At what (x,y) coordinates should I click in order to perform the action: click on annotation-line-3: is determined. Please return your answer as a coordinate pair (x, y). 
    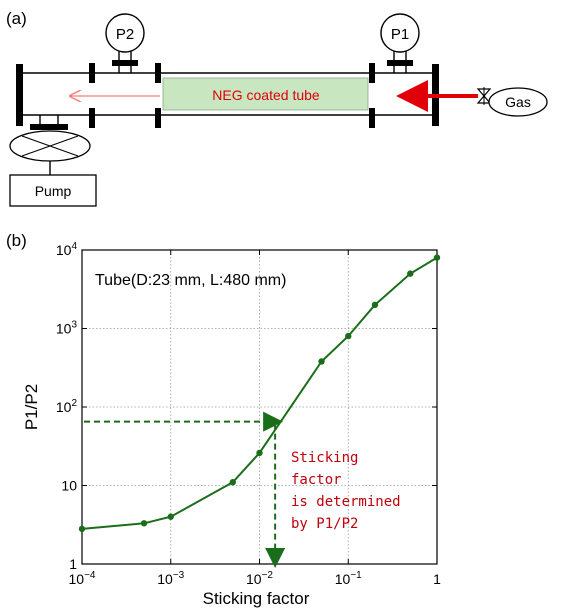
    Looking at the image, I should click on (346, 502).